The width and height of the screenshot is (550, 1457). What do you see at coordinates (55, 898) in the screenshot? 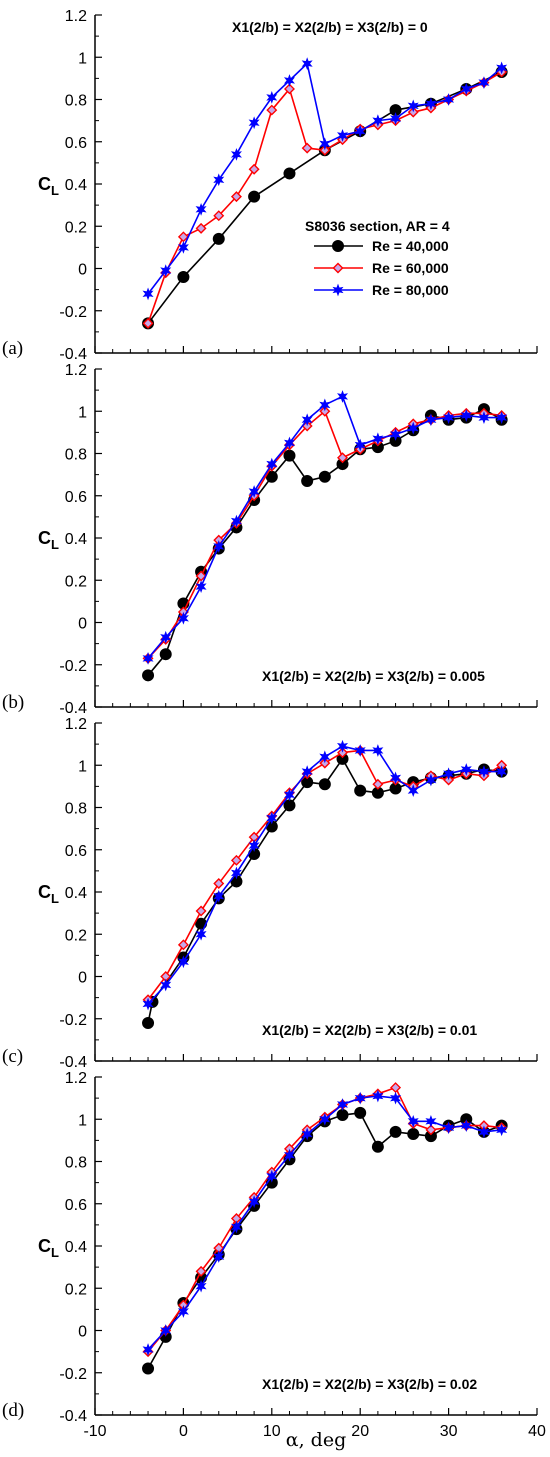
I see `y-axis-label-sub: L` at bounding box center [55, 898].